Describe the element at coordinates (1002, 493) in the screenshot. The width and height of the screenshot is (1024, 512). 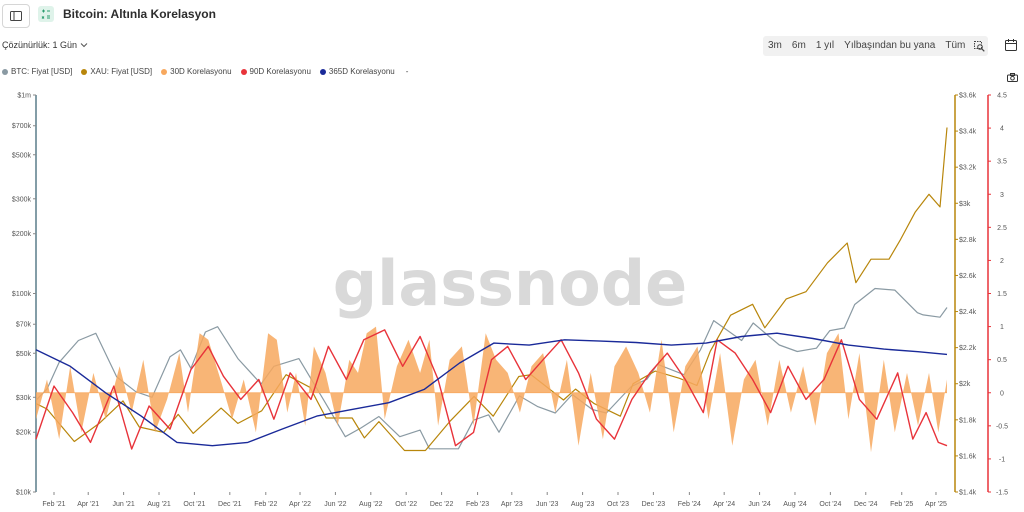
I see `y-corr-tick-label: -1.5` at that location.